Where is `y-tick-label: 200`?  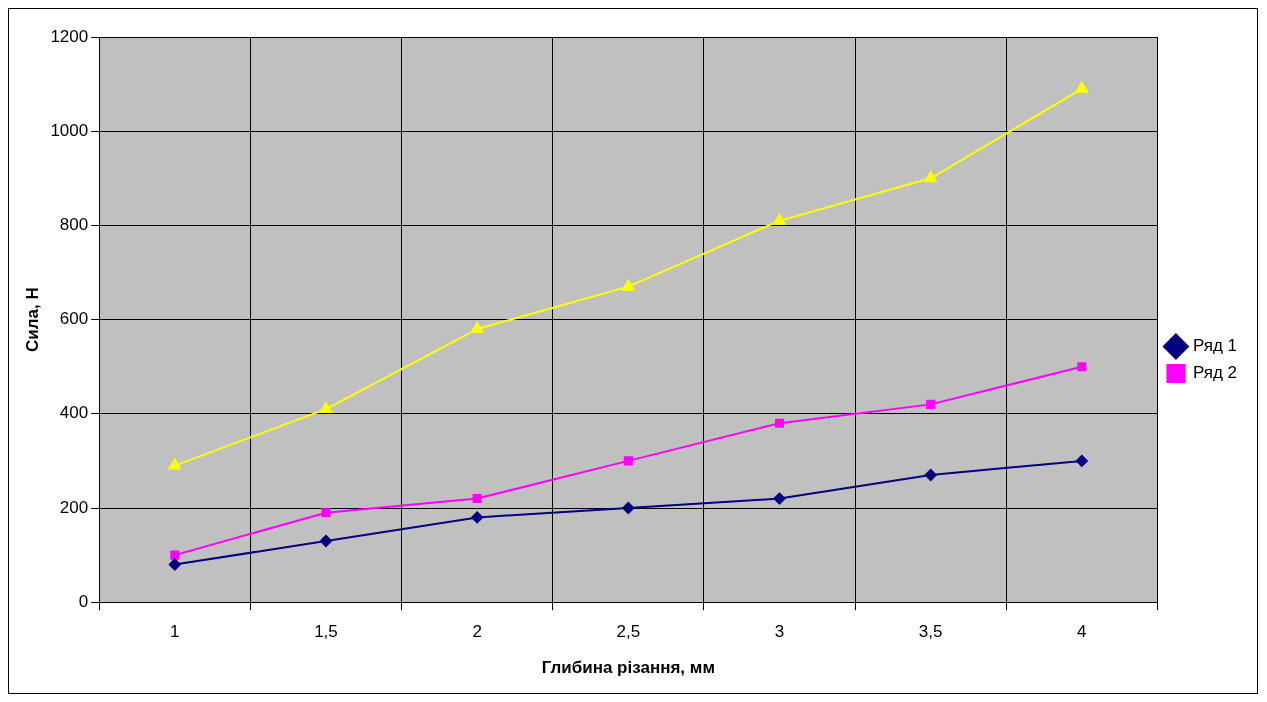
y-tick-label: 200 is located at coordinates (74, 507).